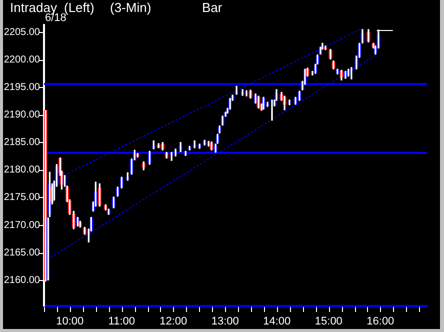 Image resolution: width=444 pixels, height=332 pixels. What do you see at coordinates (79, 7) in the screenshot?
I see `text: (Left)` at bounding box center [79, 7].